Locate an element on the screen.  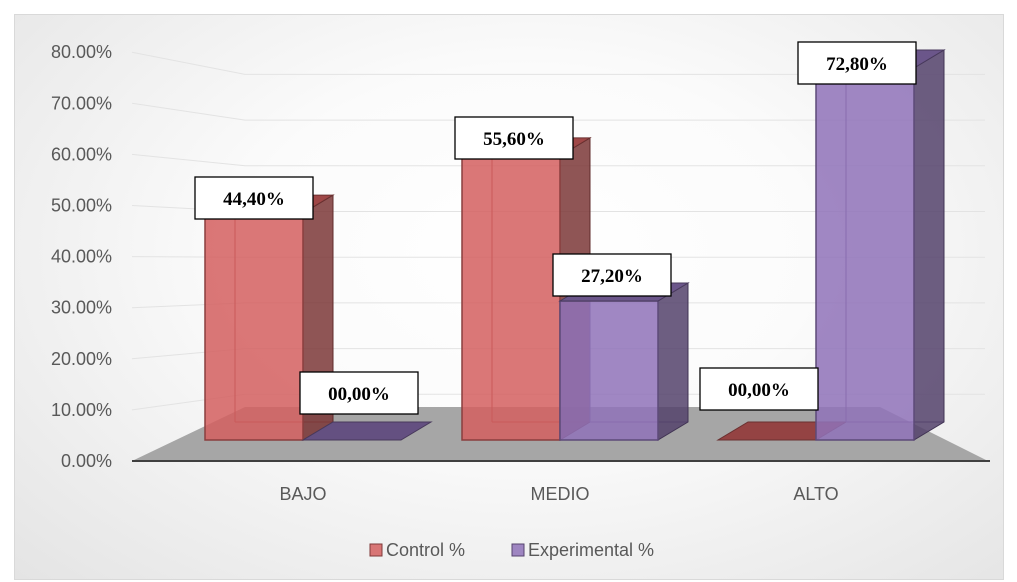
category-label: ALTO is located at coordinates (815, 494).